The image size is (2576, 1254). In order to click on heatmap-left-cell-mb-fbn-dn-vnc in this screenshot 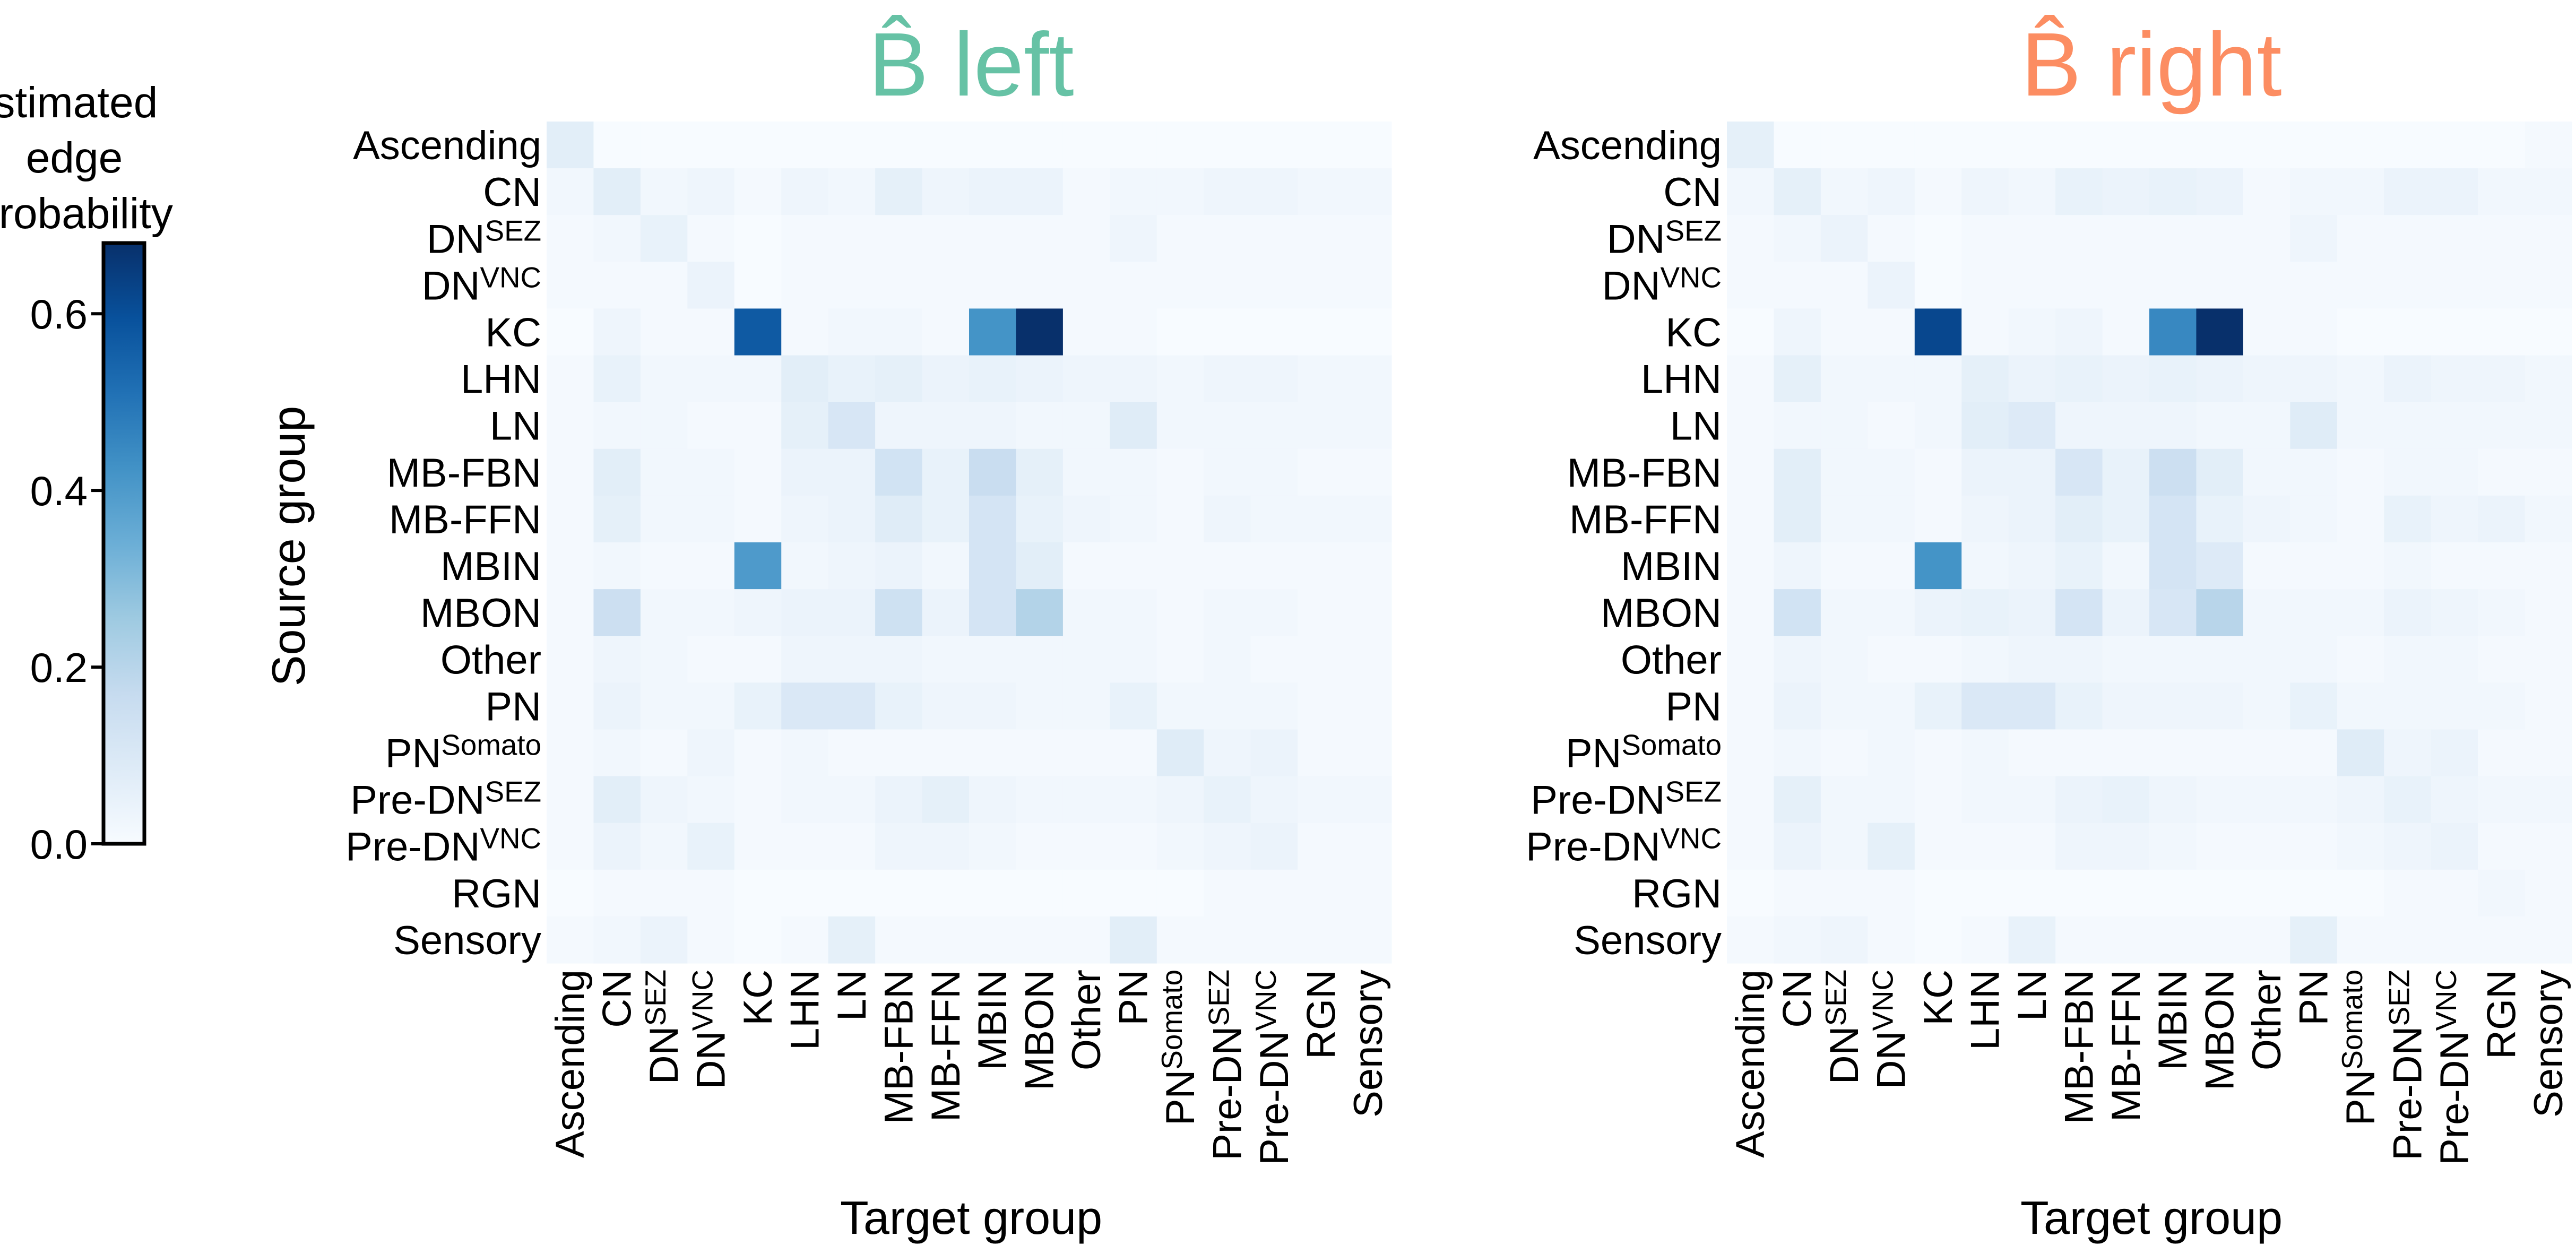, I will do `click(711, 472)`.